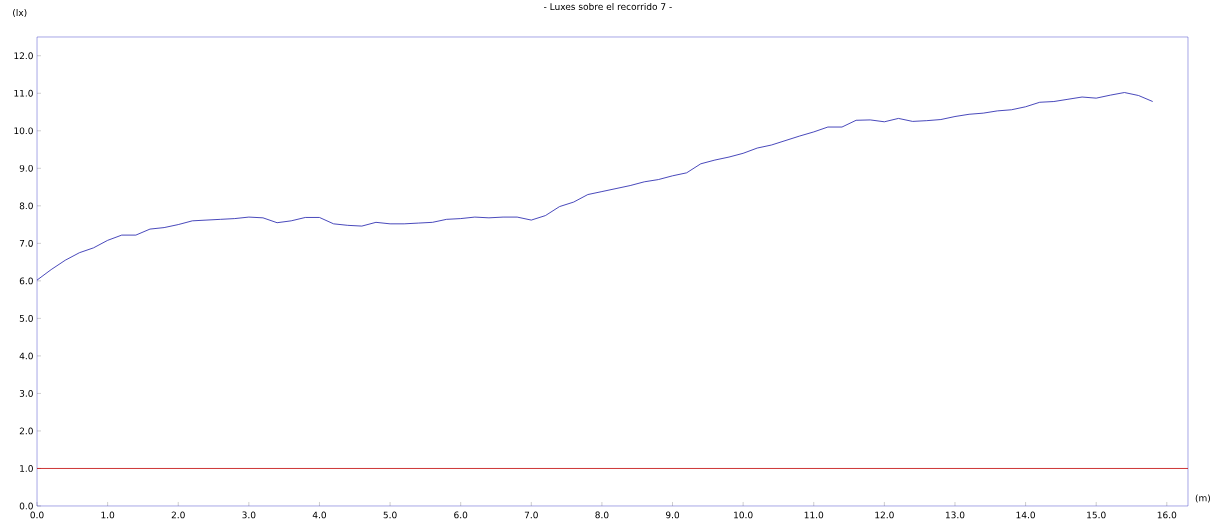 The image size is (1217, 532). I want to click on x-tick-label: 4.0, so click(319, 515).